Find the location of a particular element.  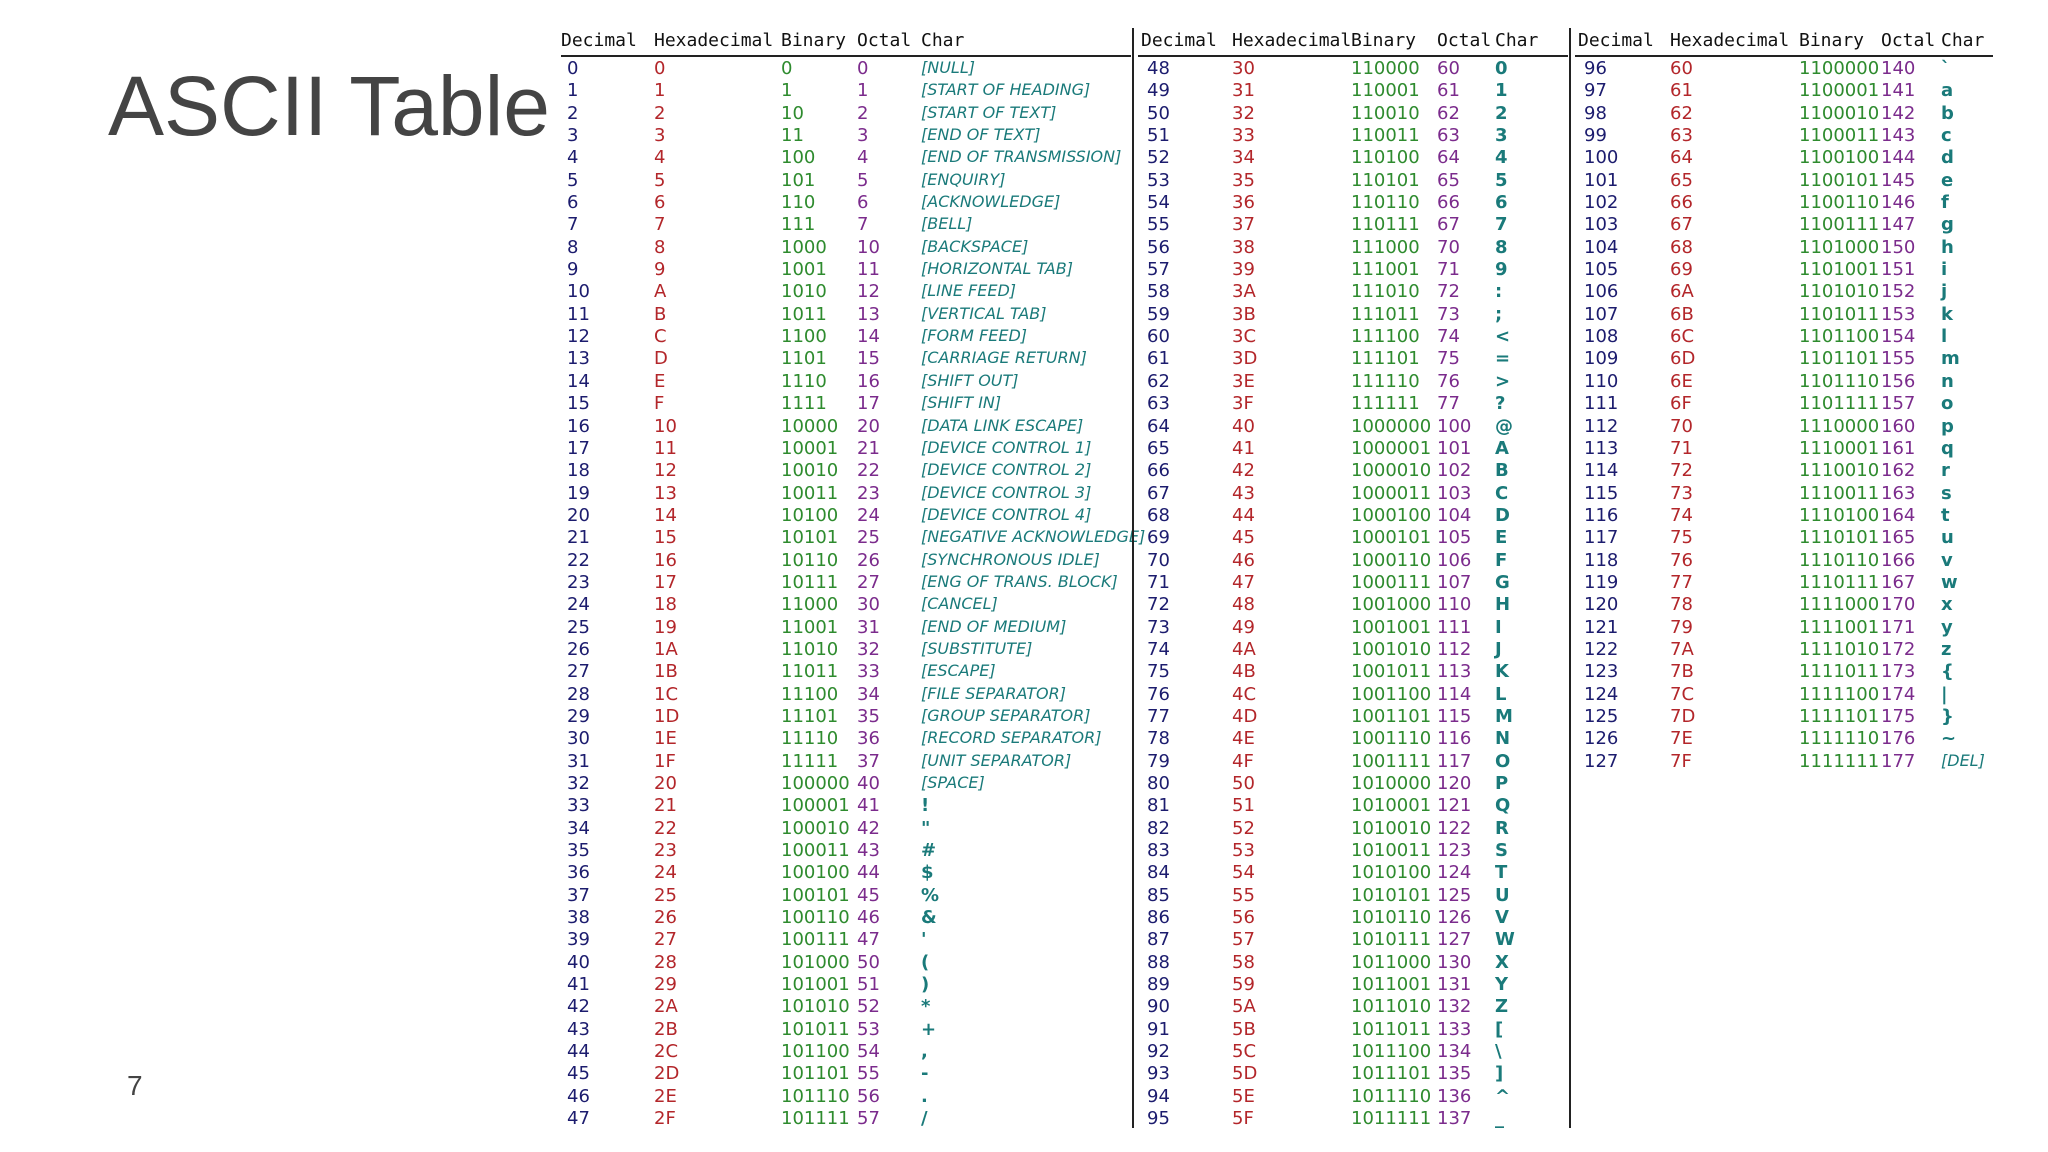

cell-octal: 42 is located at coordinates (868, 828).